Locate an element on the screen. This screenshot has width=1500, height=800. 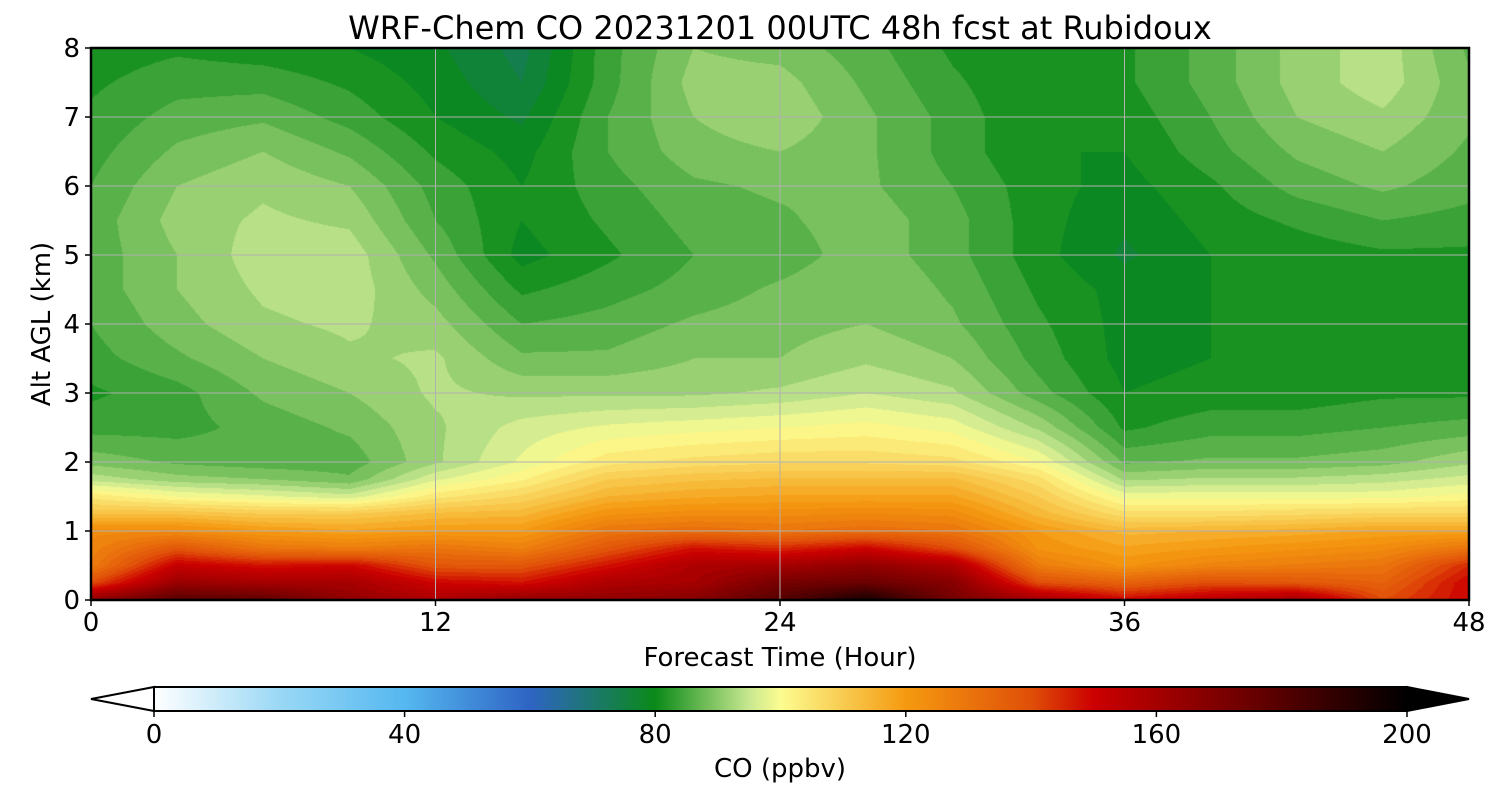
y-tick-label: 0 is located at coordinates (71, 601).